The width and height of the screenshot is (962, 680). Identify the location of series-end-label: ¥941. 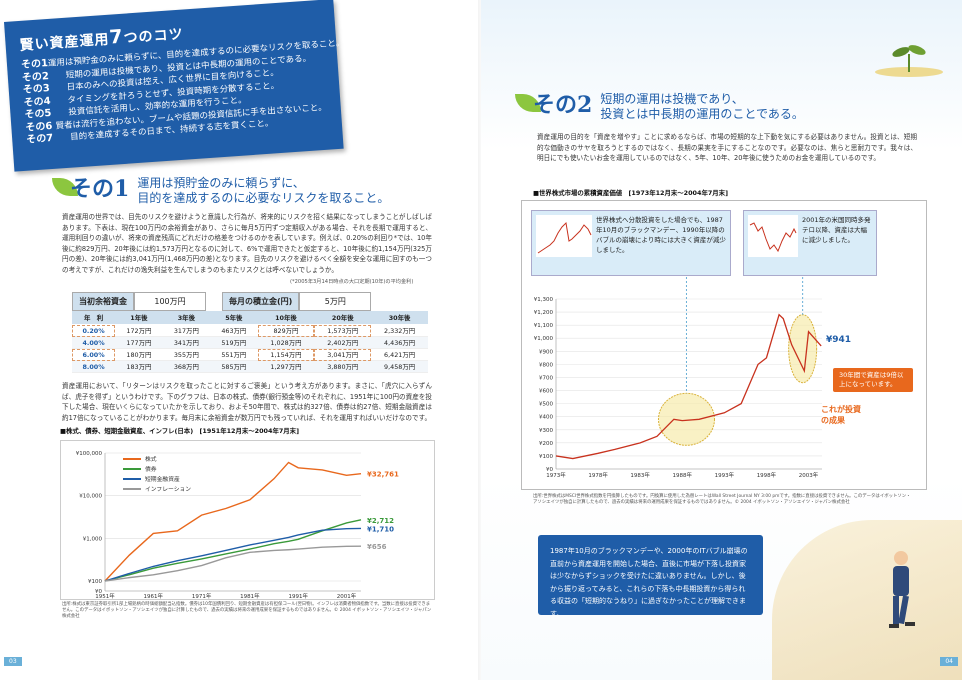
(838, 340).